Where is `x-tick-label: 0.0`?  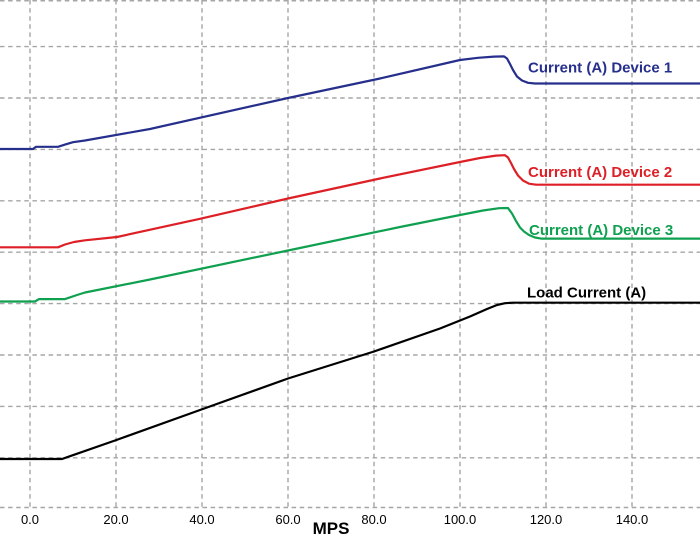
x-tick-label: 0.0 is located at coordinates (30, 519).